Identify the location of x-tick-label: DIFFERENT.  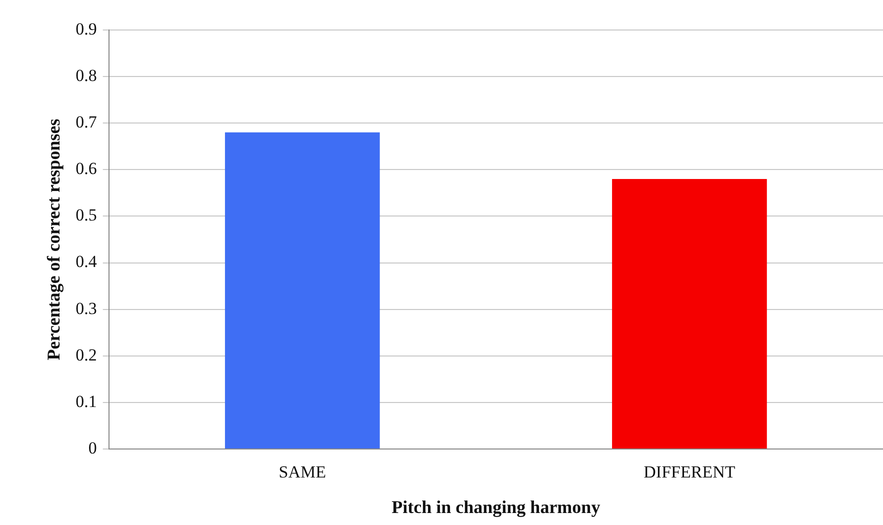
(690, 472).